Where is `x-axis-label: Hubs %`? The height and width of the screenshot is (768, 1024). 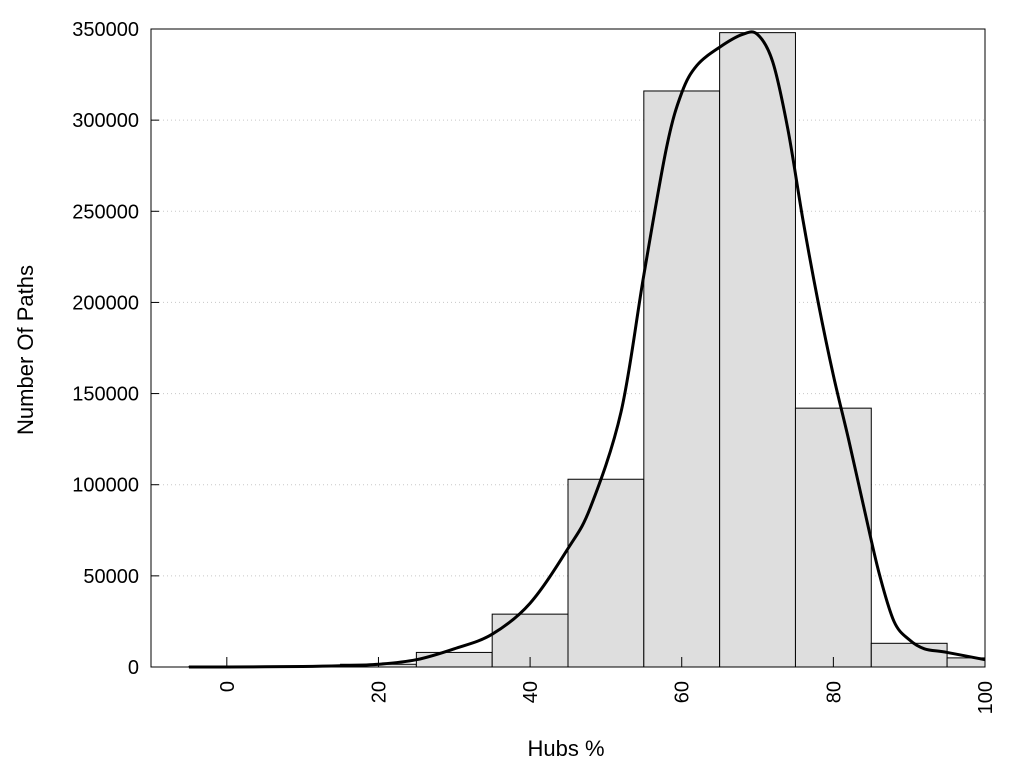
x-axis-label: Hubs % is located at coordinates (565, 748).